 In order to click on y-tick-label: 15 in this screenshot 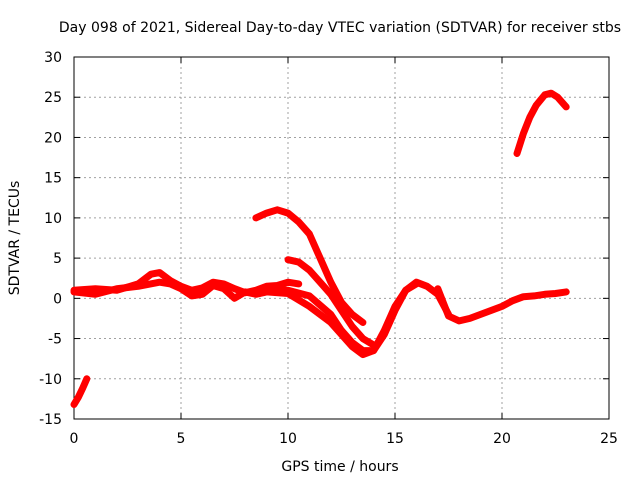, I will do `click(53, 179)`.